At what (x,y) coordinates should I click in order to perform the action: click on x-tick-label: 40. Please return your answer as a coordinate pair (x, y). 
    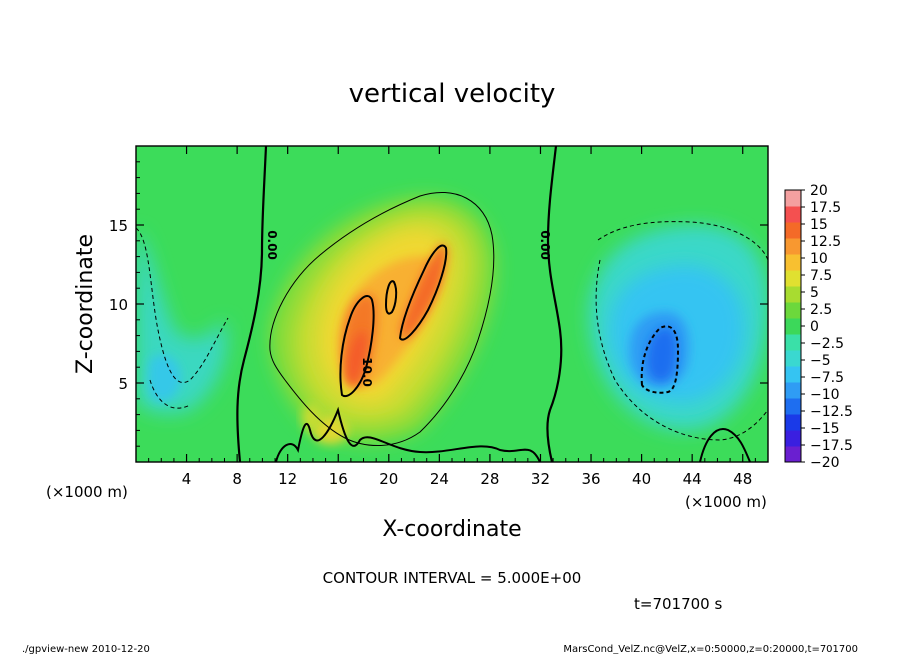
    Looking at the image, I should click on (641, 479).